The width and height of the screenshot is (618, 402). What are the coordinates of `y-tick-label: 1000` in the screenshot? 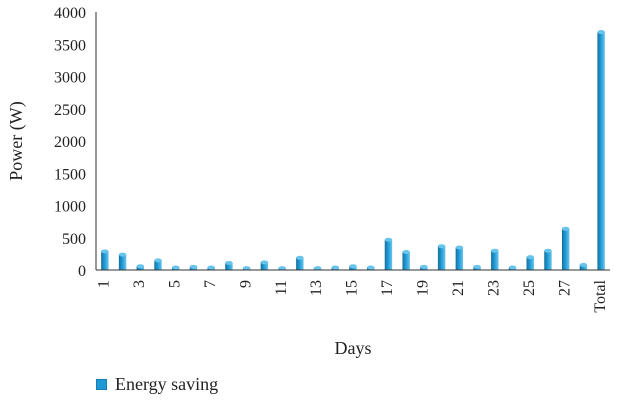 It's located at (70, 207).